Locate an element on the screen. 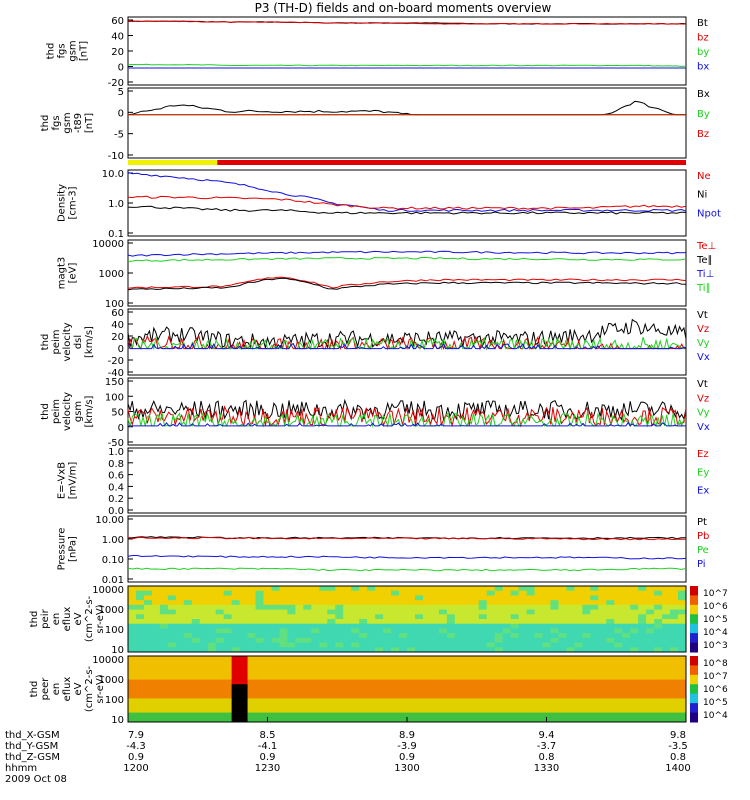 This screenshot has height=800, width=750. colorbar-swatch is located at coordinates (694, 600).